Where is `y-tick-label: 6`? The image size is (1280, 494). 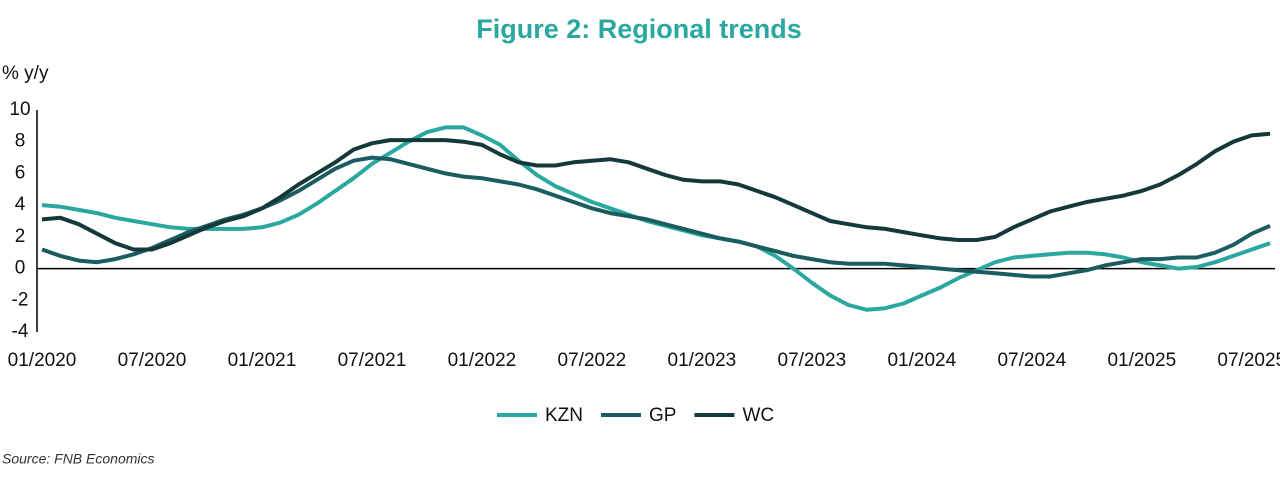
y-tick-label: 6 is located at coordinates (20, 172).